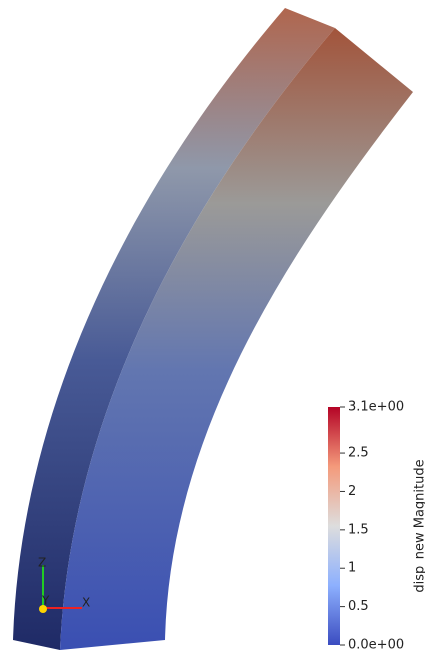 This screenshot has width=425, height=660. Describe the element at coordinates (45, 601) in the screenshot. I see `y-label: Y` at that location.